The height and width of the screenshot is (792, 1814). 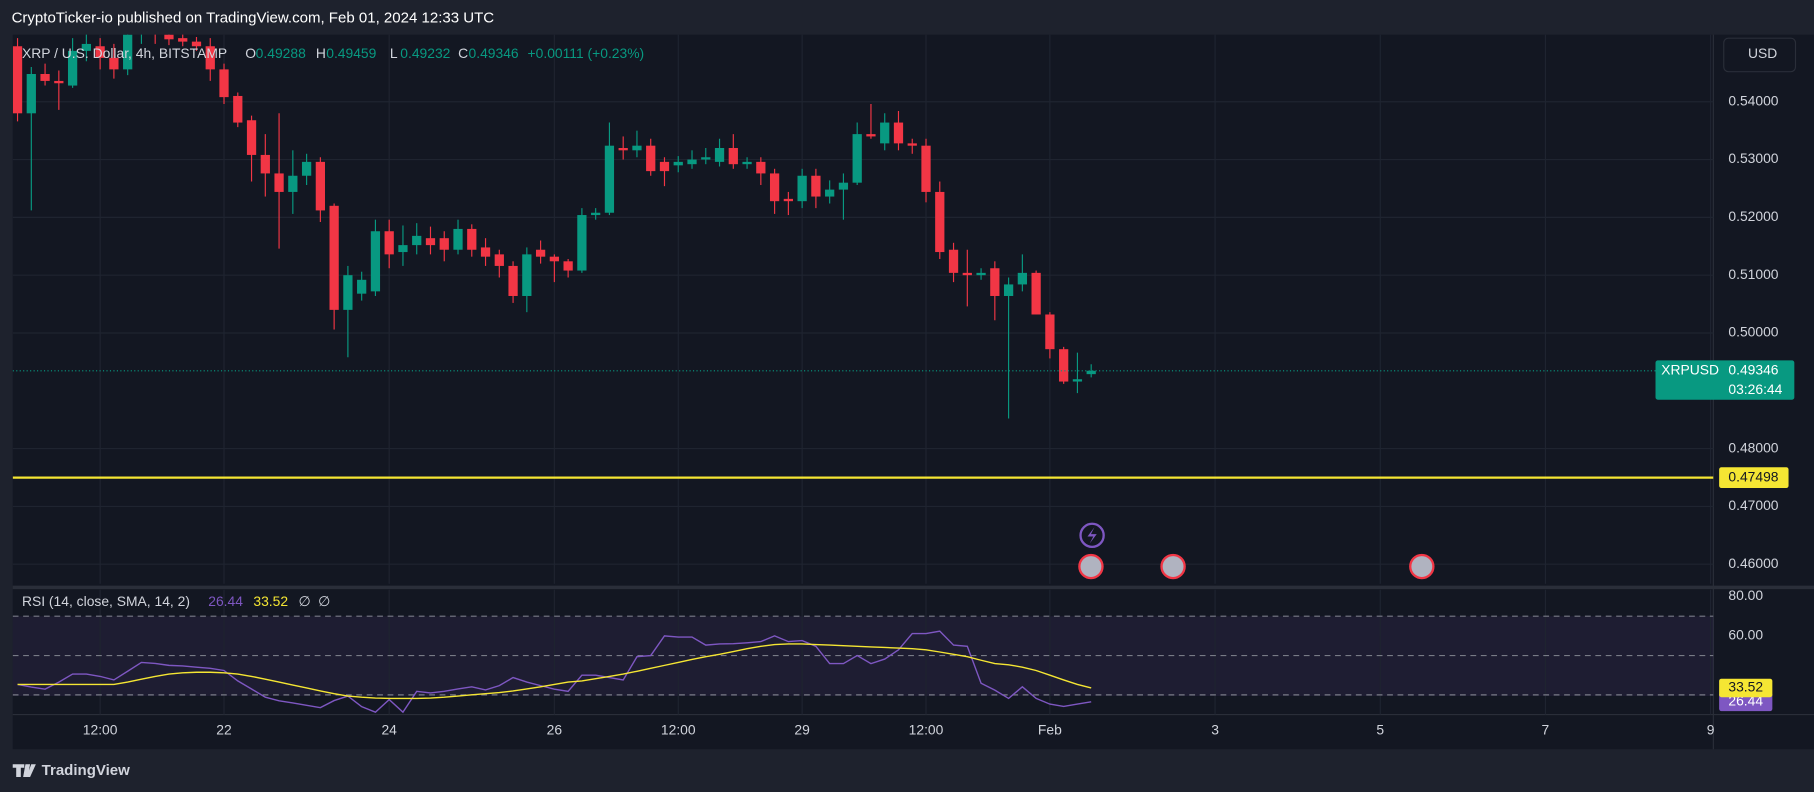 What do you see at coordinates (555, 729) in the screenshot?
I see `x-tick-label: 26` at bounding box center [555, 729].